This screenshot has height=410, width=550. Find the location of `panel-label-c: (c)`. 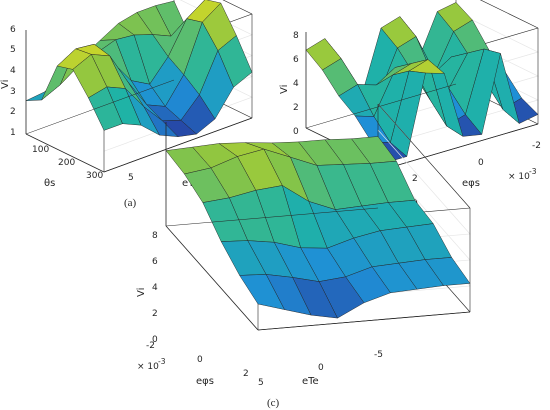

panel-label-c: (c) is located at coordinates (273, 403).